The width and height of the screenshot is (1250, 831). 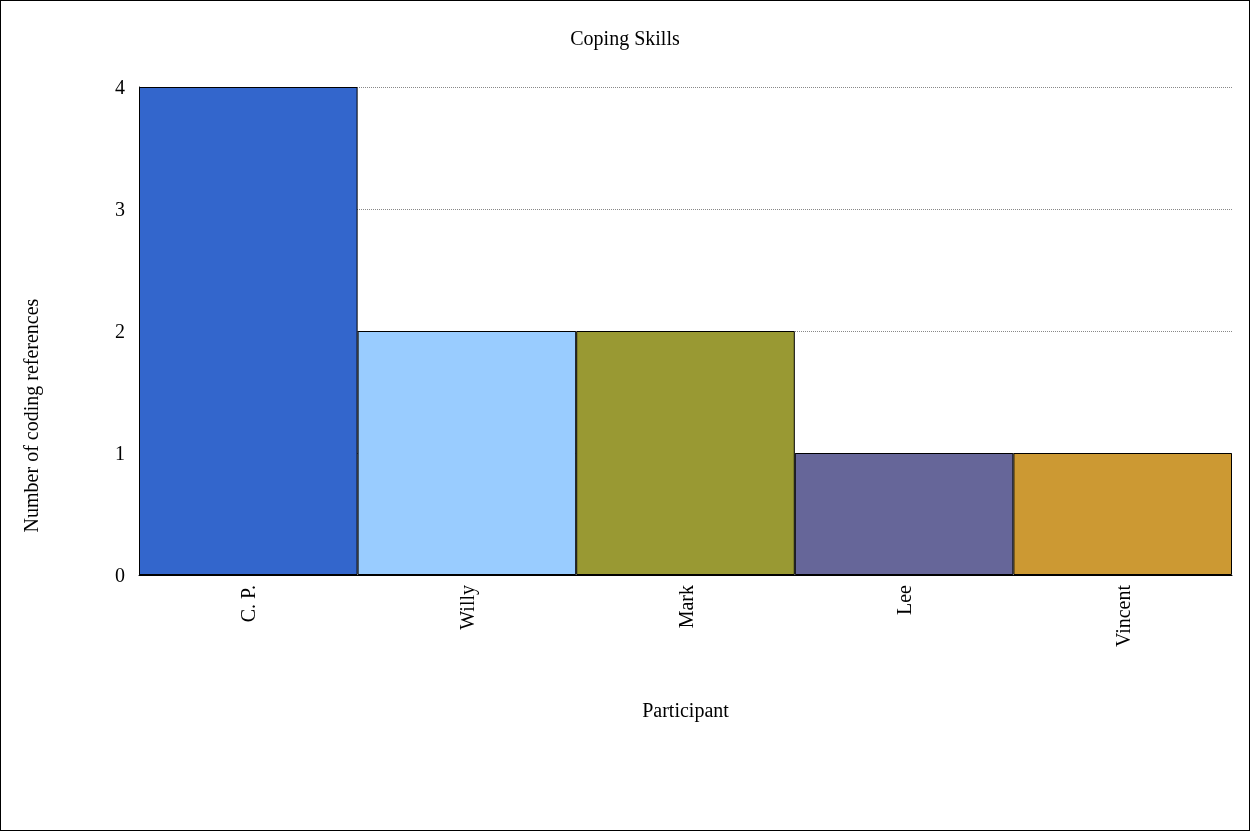 What do you see at coordinates (120, 575) in the screenshot?
I see `y-tick-label: 0` at bounding box center [120, 575].